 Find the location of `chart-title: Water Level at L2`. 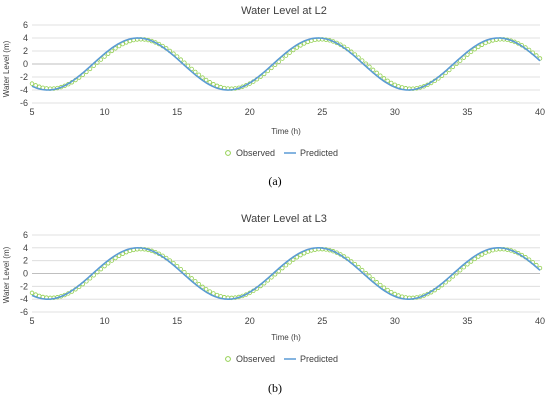

chart-title: Water Level at L2 is located at coordinates (284, 11).